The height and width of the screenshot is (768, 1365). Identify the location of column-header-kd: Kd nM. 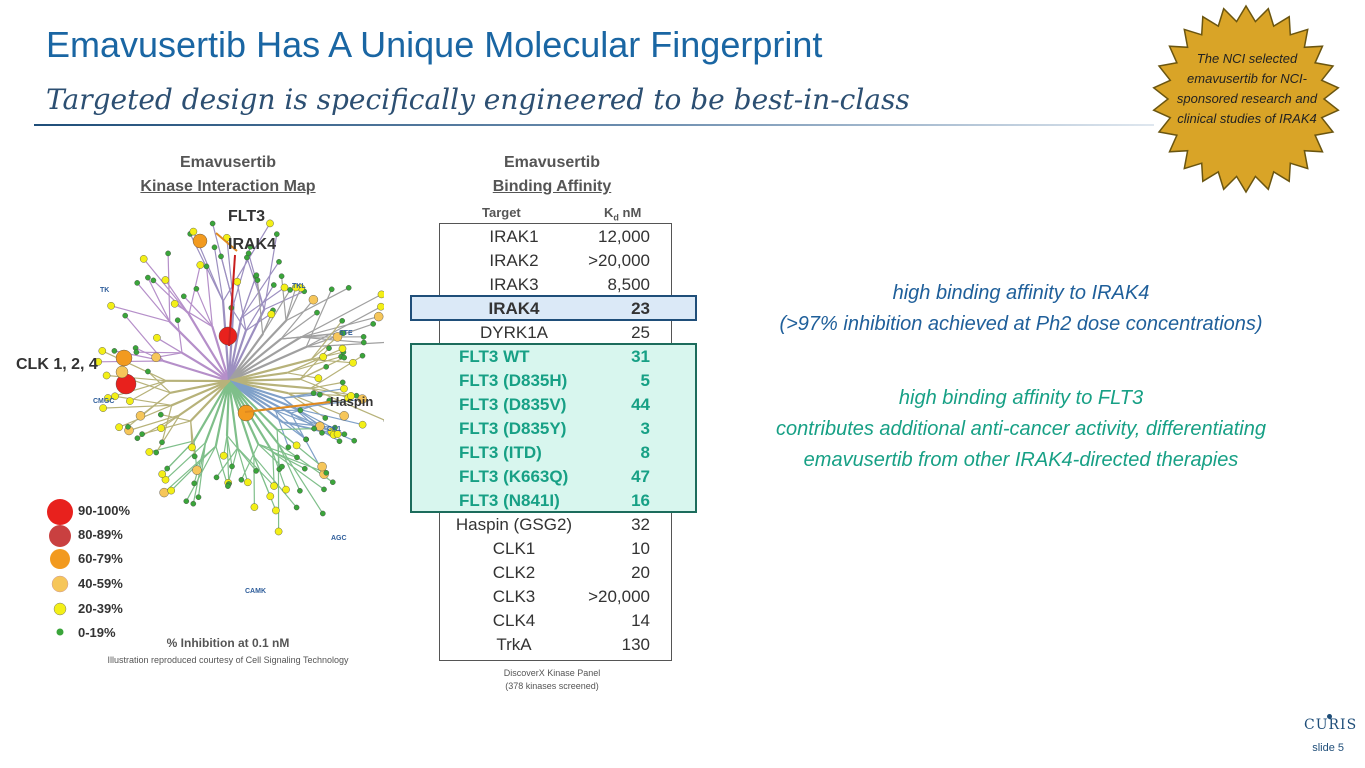
(622, 214).